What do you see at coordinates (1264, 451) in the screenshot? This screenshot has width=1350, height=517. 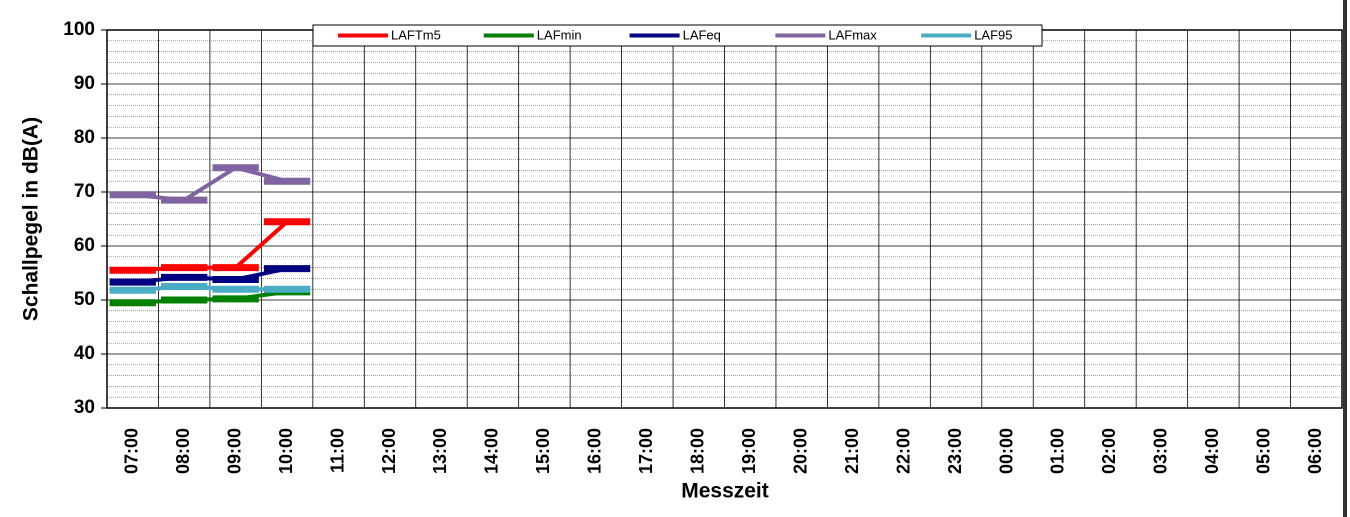 I see `x-tick-label: 05:00` at bounding box center [1264, 451].